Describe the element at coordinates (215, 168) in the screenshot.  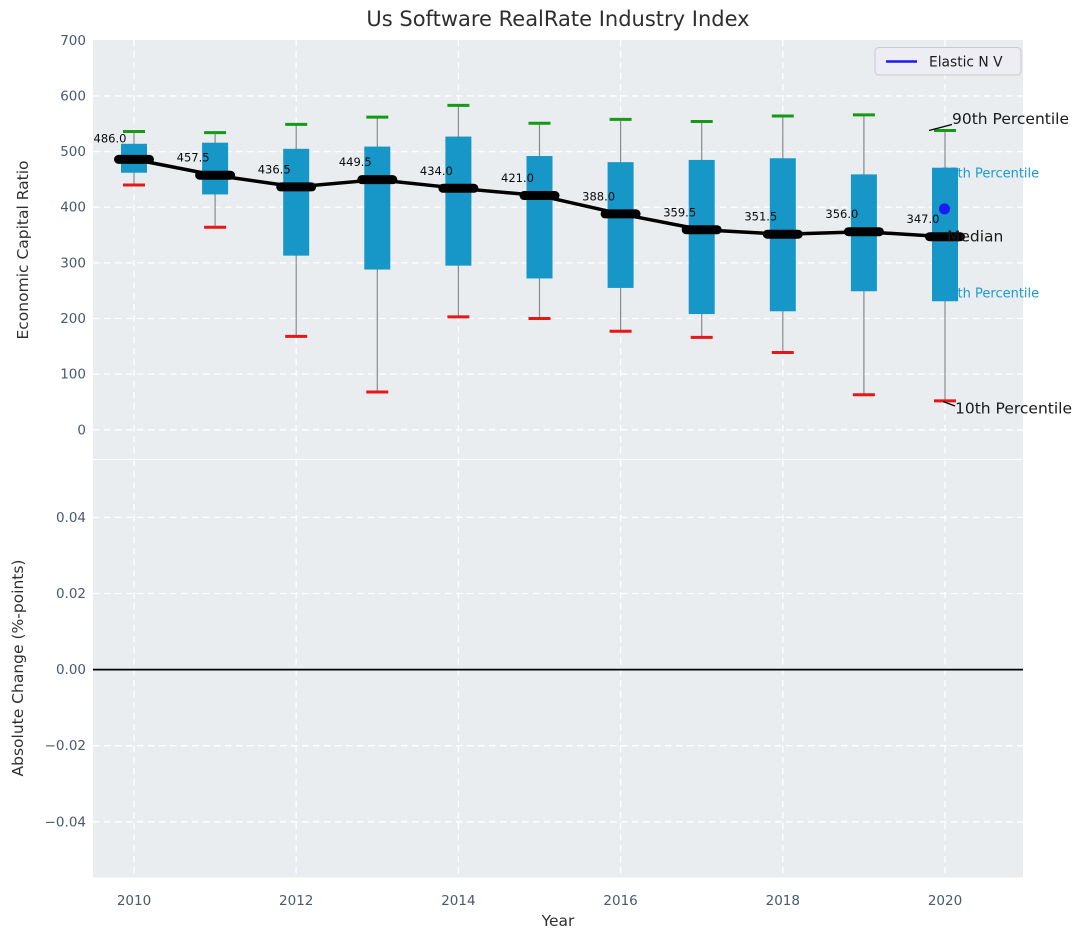
I see `iqr-box-2011` at that location.